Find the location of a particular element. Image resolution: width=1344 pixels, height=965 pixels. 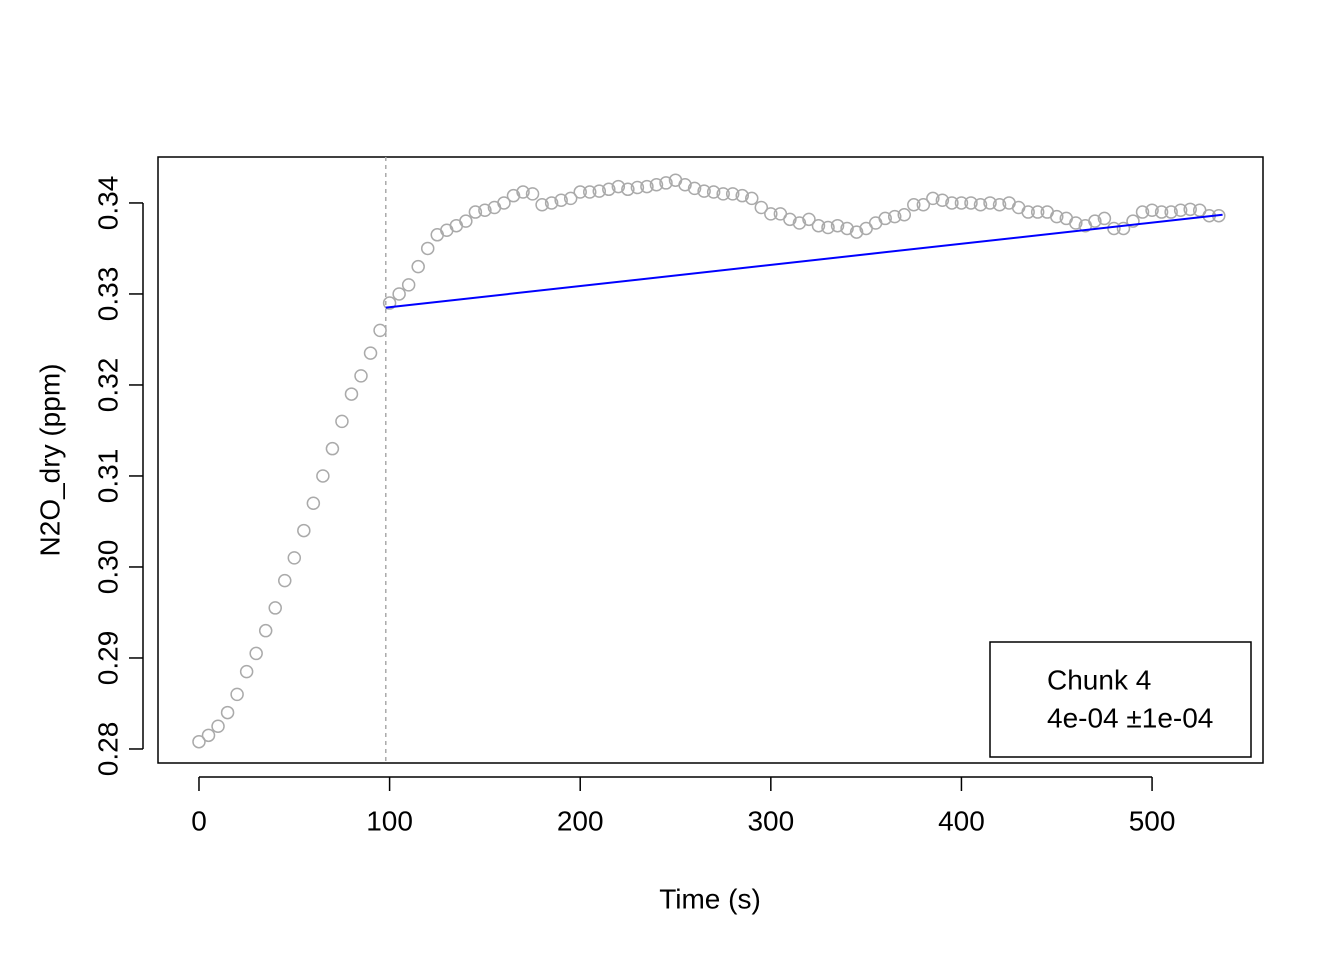

legend-text: 4e-04 ±1e-04 is located at coordinates (1130, 717).